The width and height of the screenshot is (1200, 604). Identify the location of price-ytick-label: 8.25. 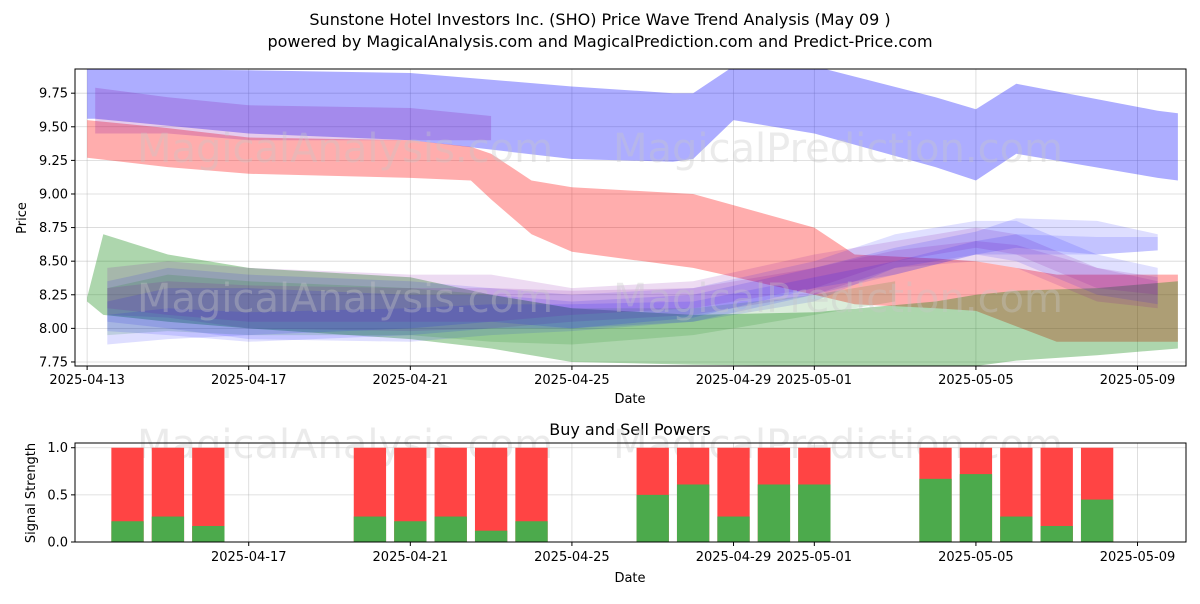
(53, 295).